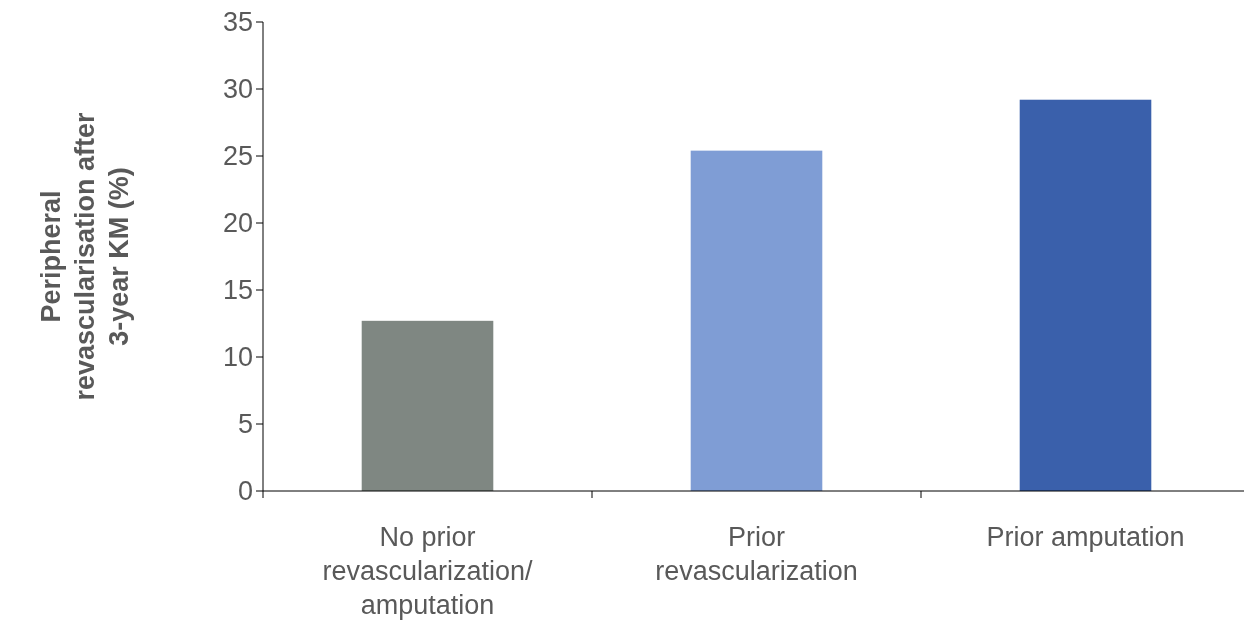 The width and height of the screenshot is (1244, 640). Describe the element at coordinates (245, 491) in the screenshot. I see `y-tick-label: 0` at that location.